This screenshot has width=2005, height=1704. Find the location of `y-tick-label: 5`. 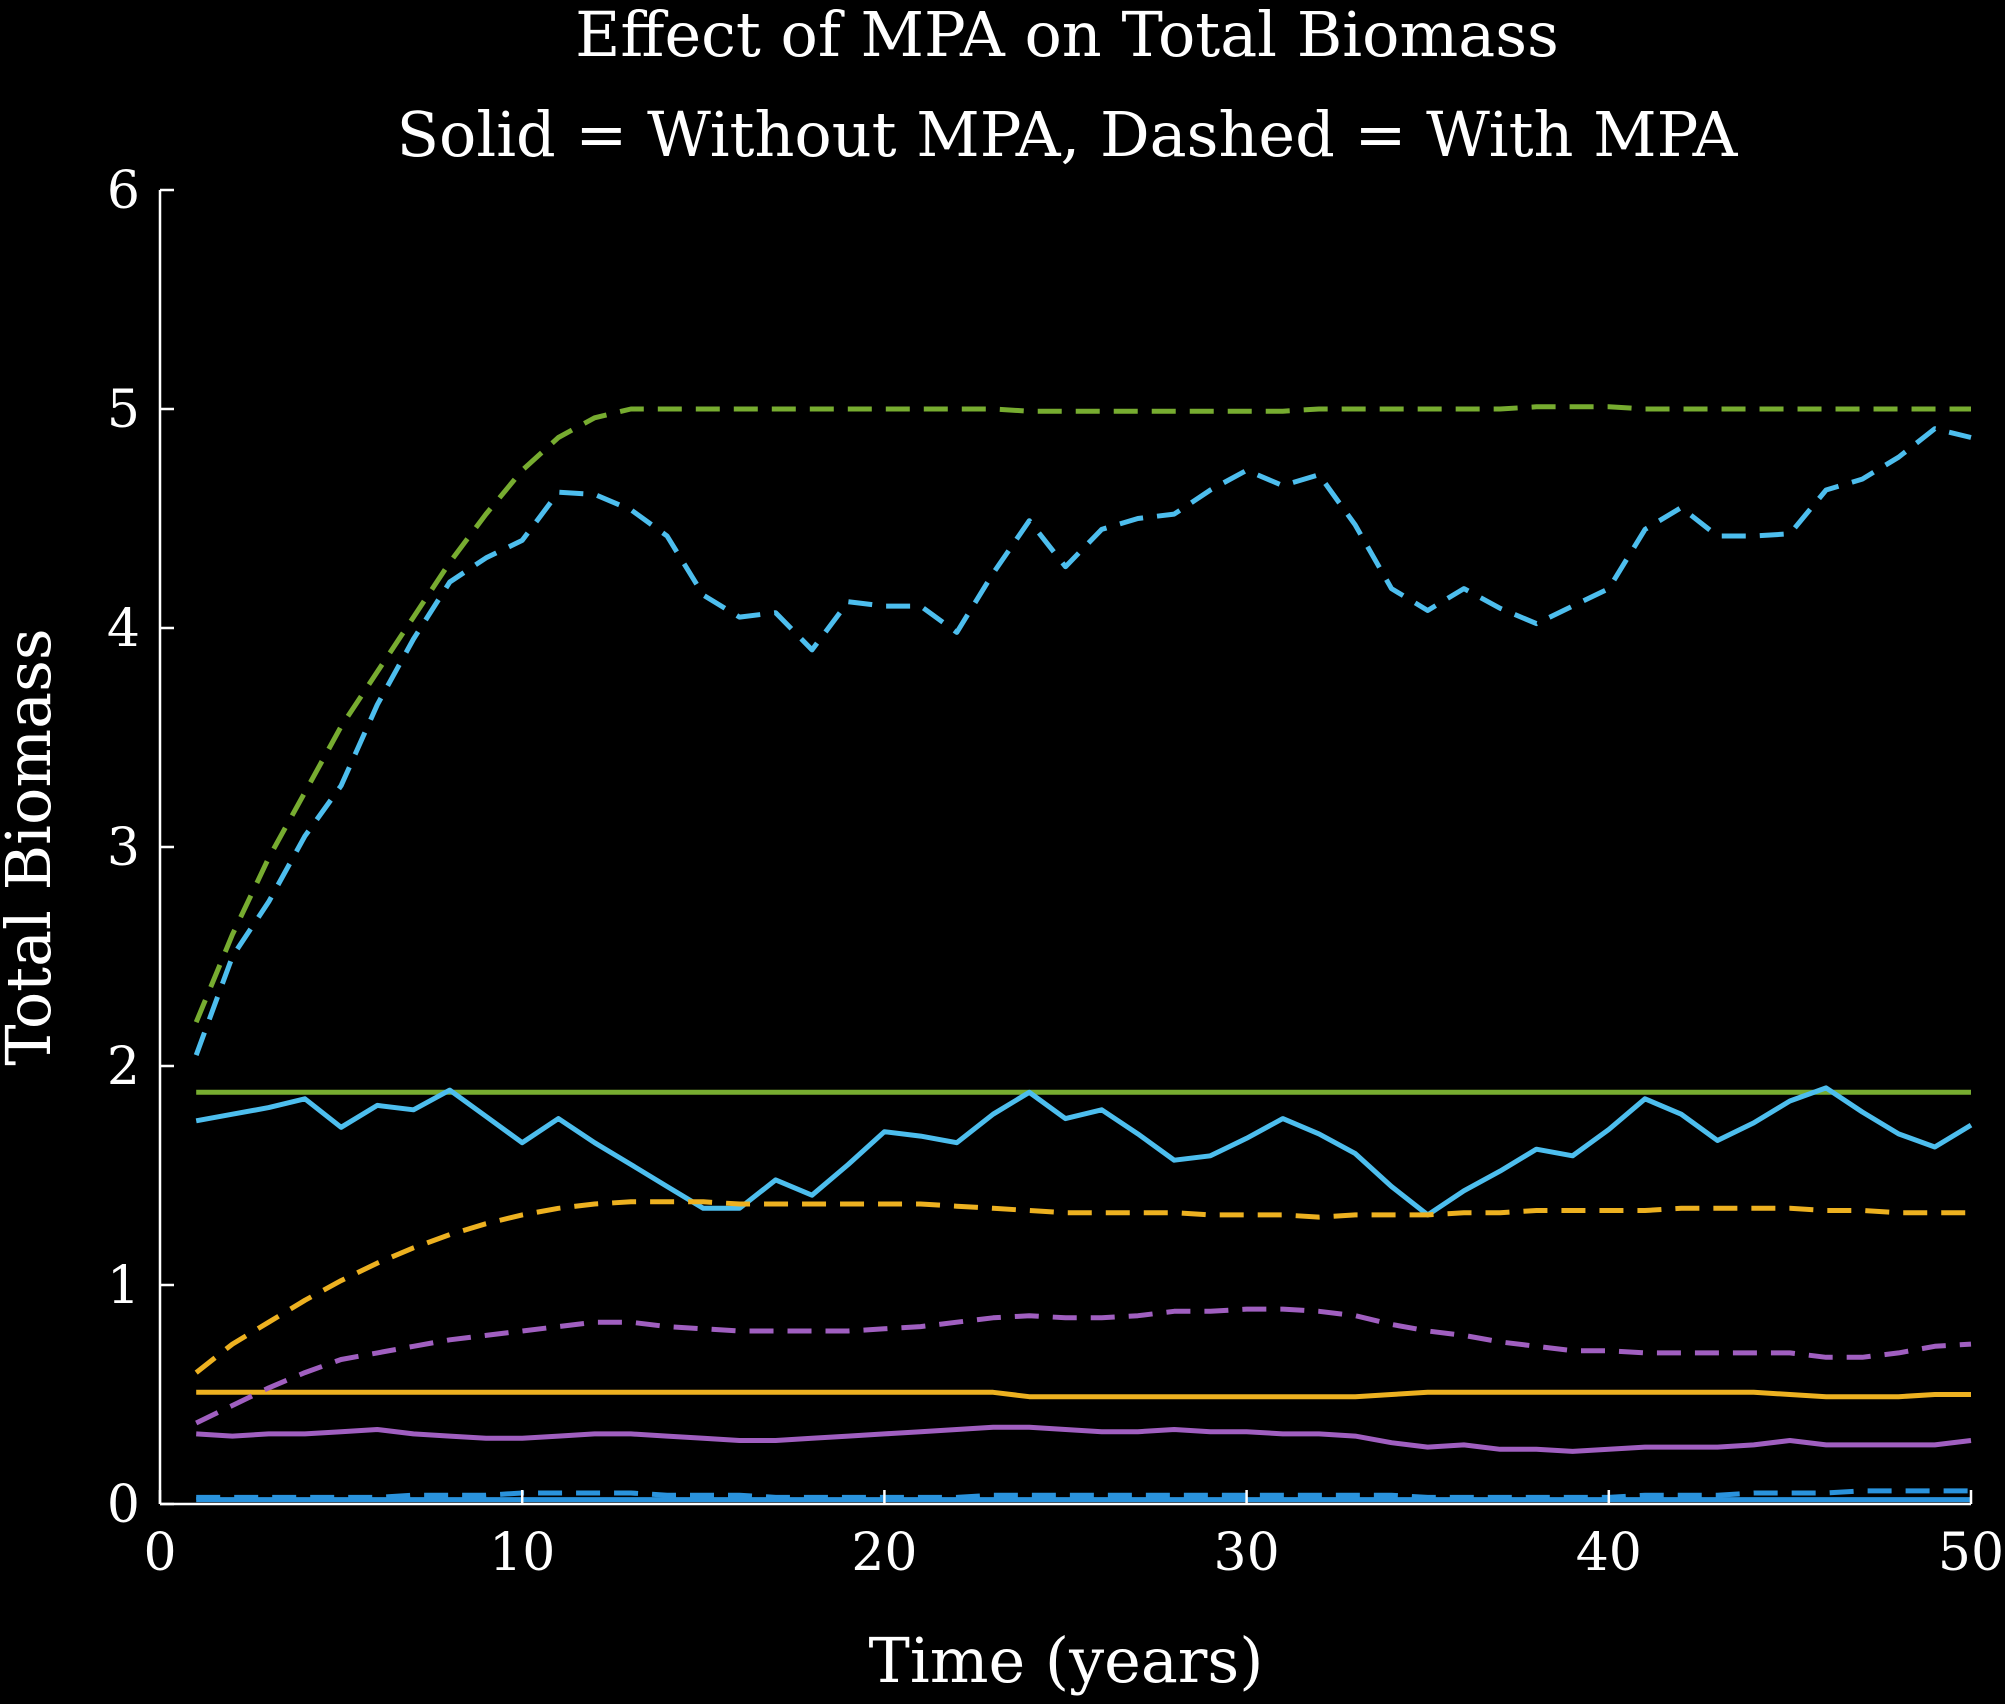

y-tick-label: 5 is located at coordinates (123, 410).